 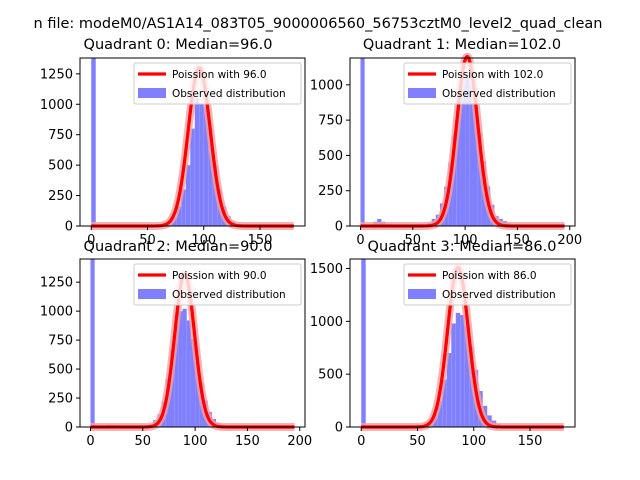 I want to click on legend: Poission with 96.0 Observed distribution, so click(x=217, y=83).